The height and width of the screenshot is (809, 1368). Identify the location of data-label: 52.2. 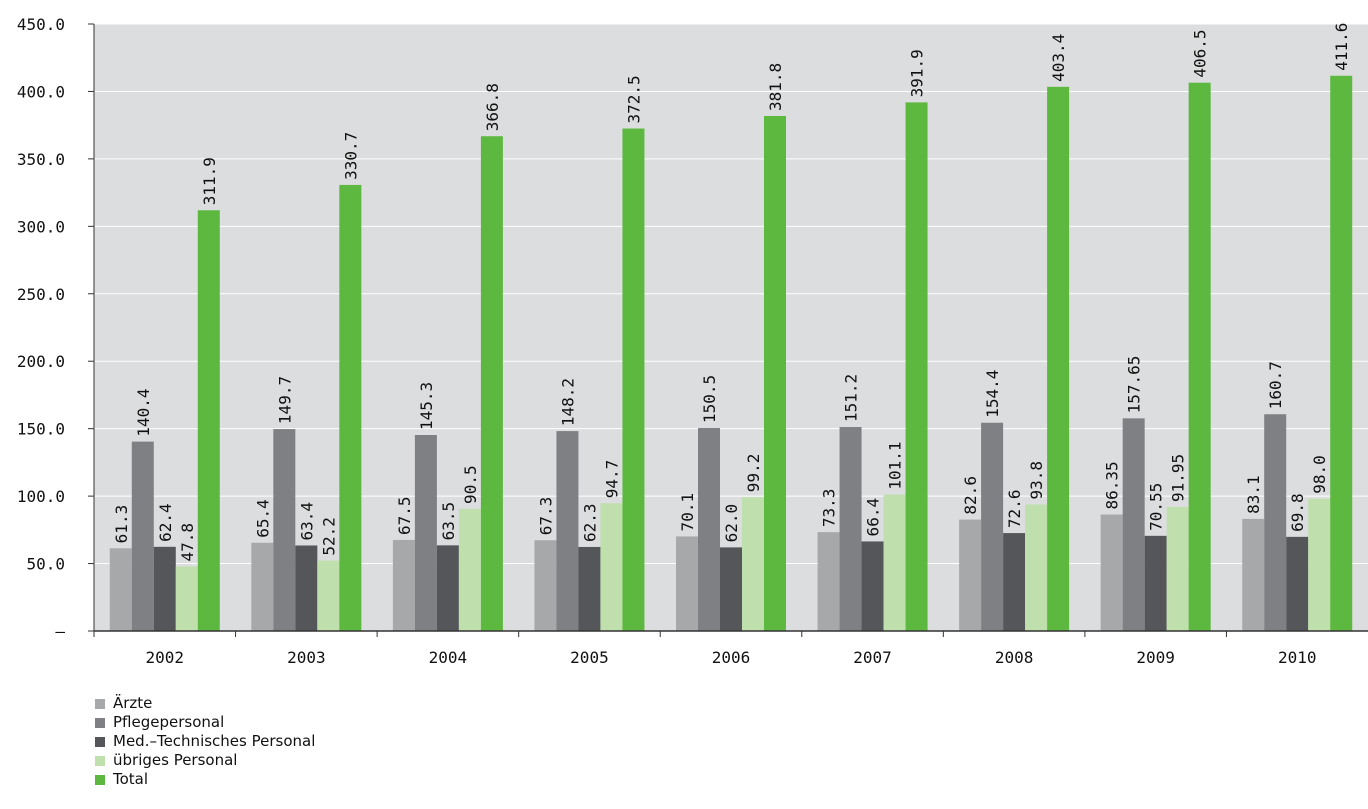
(328, 536).